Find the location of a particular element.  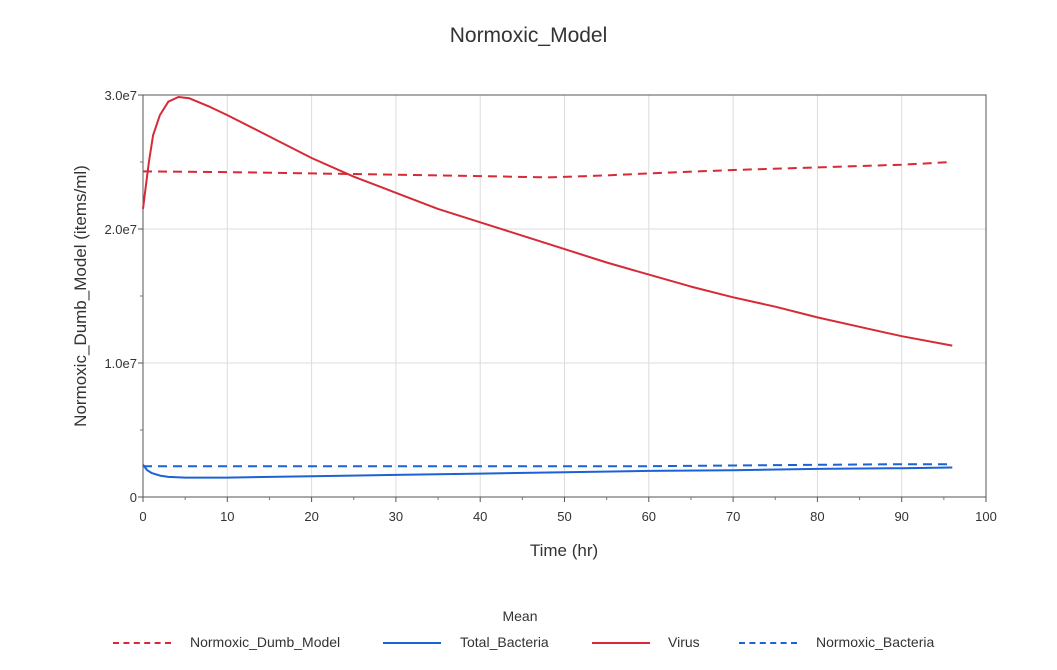

x-axis-ticks: 0 10 20 30 40 50 60 70 80 90 100 is located at coordinates (568, 510).